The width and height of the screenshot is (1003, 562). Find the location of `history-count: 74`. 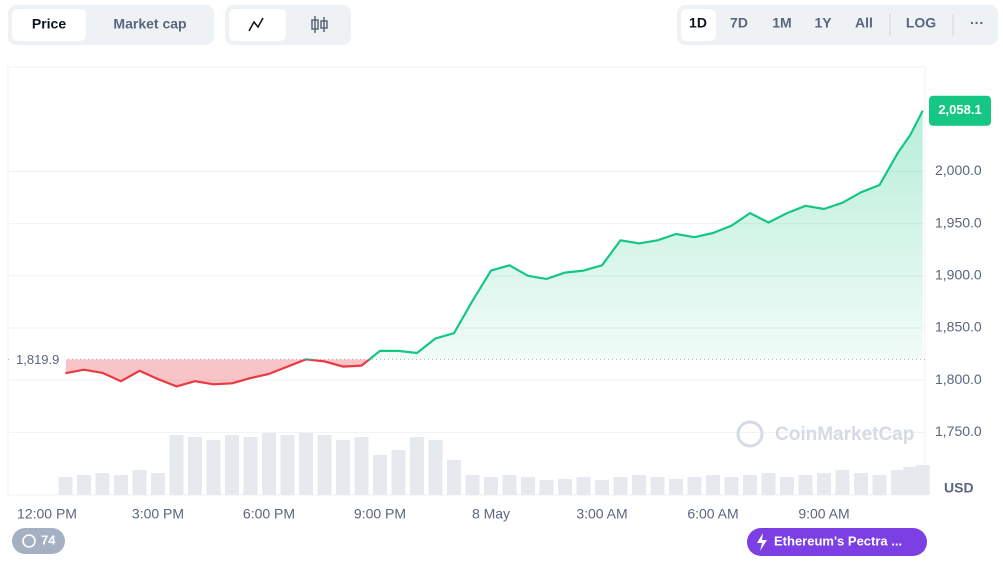

history-count: 74 is located at coordinates (48, 539).